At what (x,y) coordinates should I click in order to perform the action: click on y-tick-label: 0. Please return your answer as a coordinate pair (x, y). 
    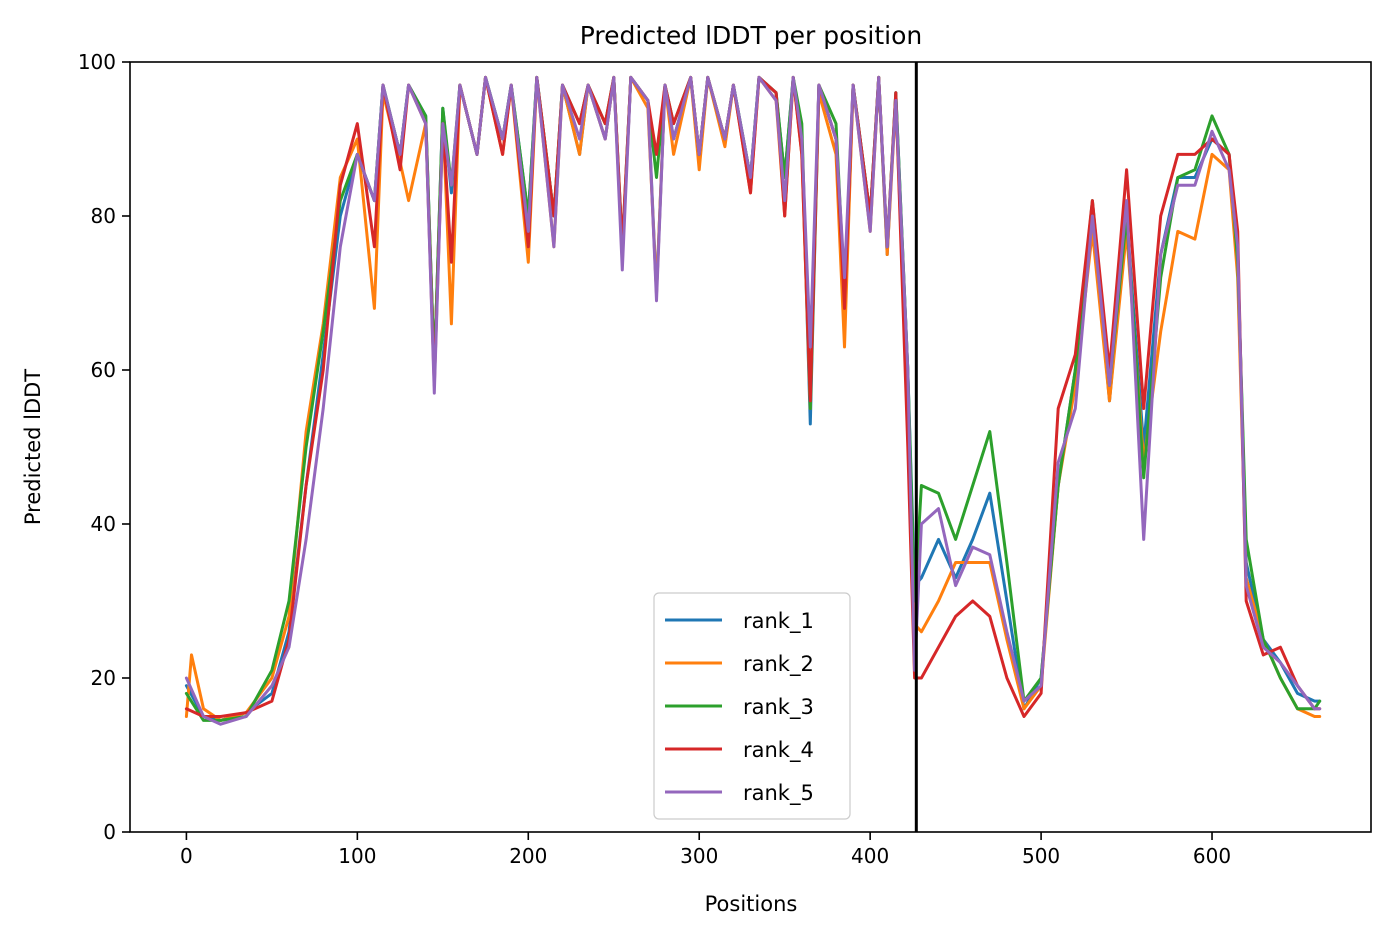
    Looking at the image, I should click on (109, 832).